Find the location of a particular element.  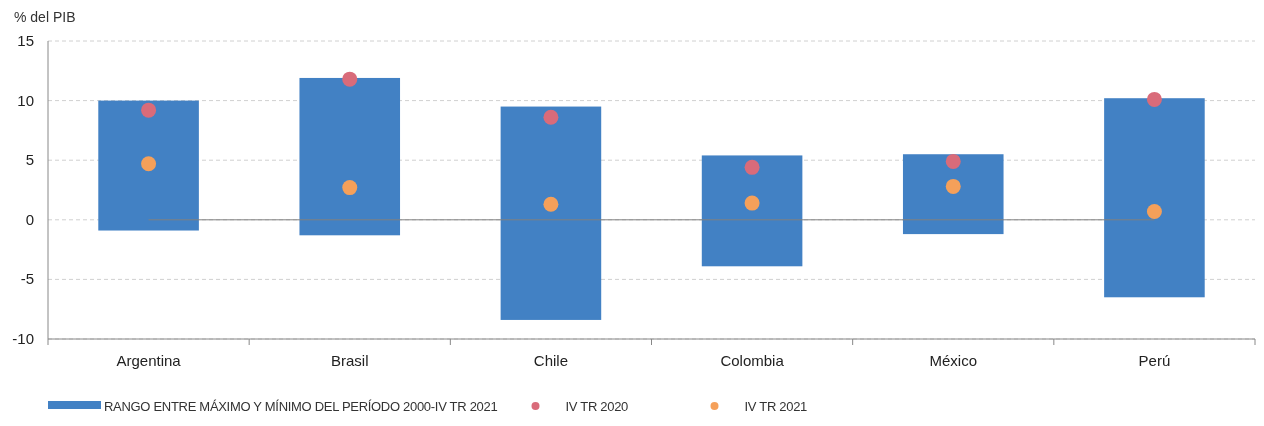

y-tick-label: 5 is located at coordinates (29, 160).